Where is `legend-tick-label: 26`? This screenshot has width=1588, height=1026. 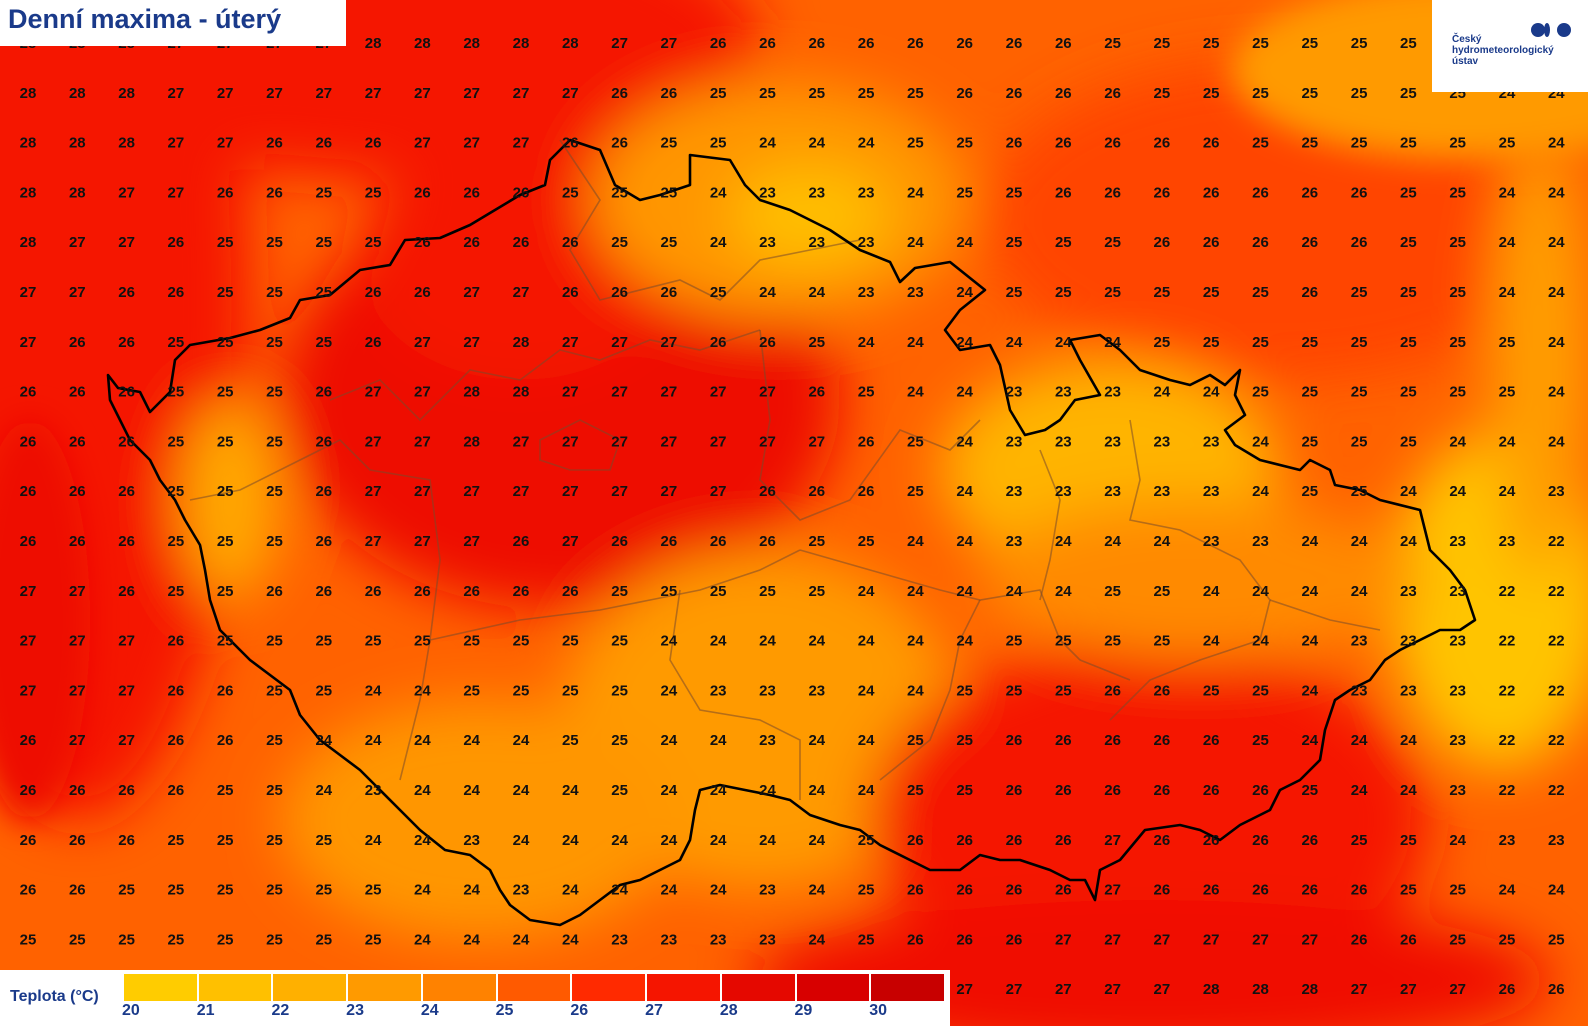
legend-tick-label: 26 is located at coordinates (579, 1010).